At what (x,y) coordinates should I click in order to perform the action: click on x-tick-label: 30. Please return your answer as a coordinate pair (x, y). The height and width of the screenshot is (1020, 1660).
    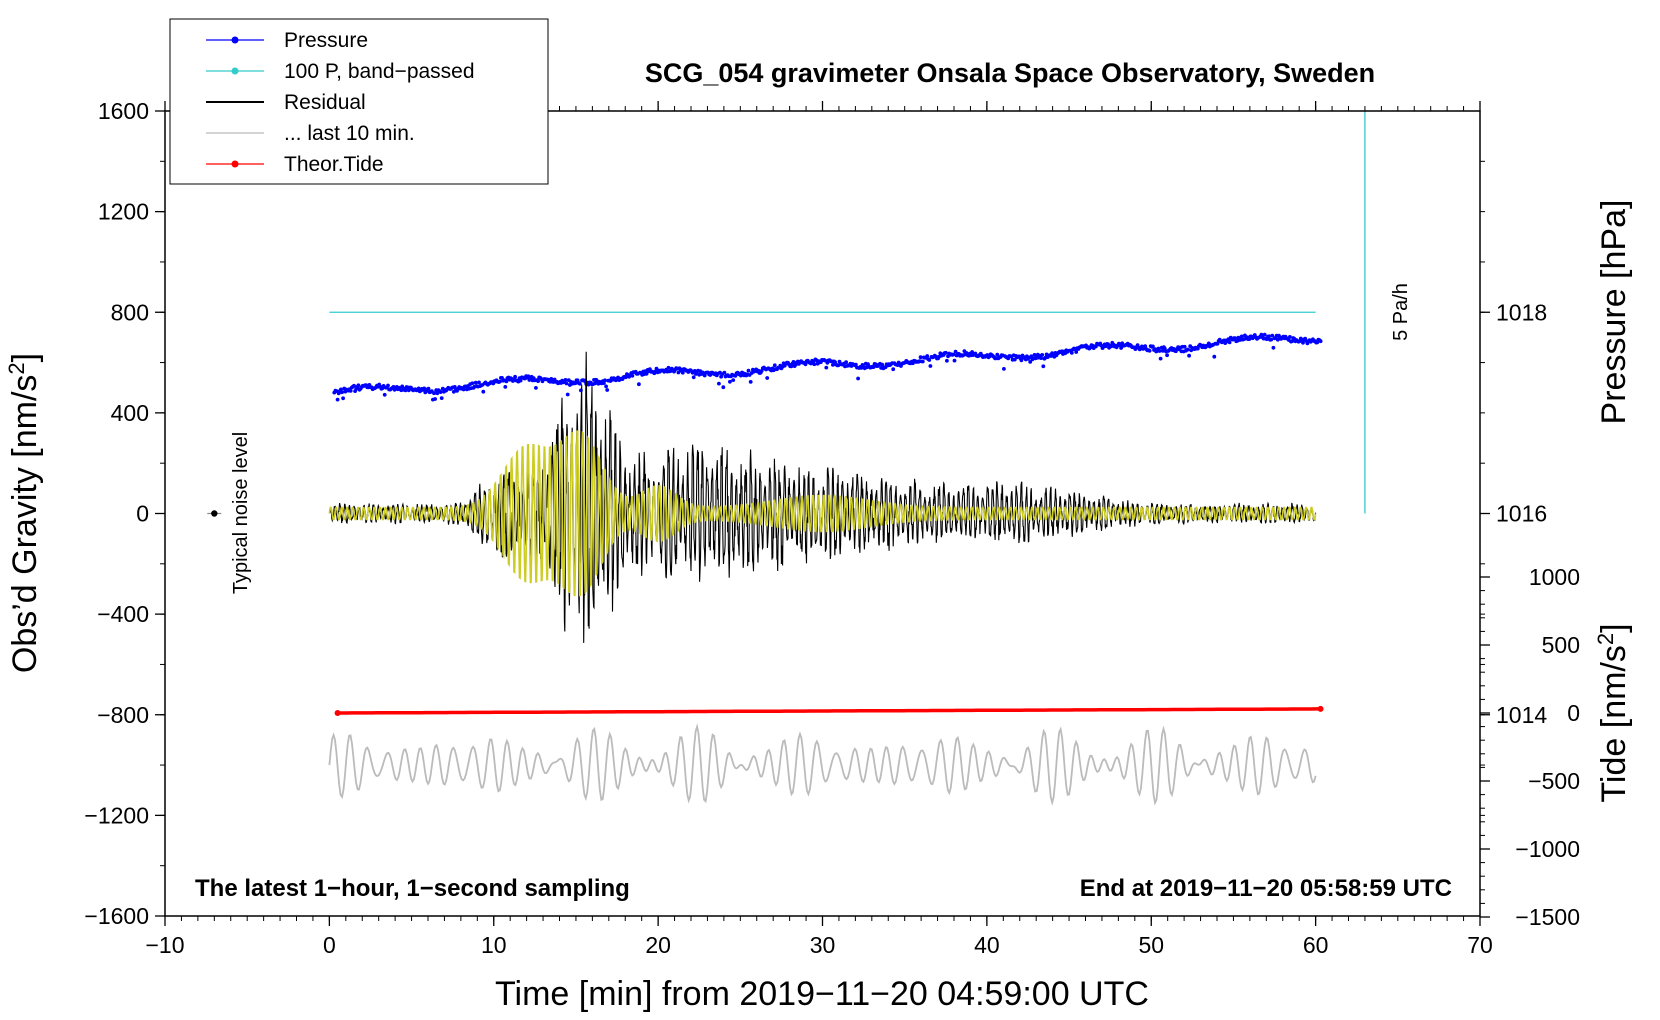
    Looking at the image, I should click on (823, 945).